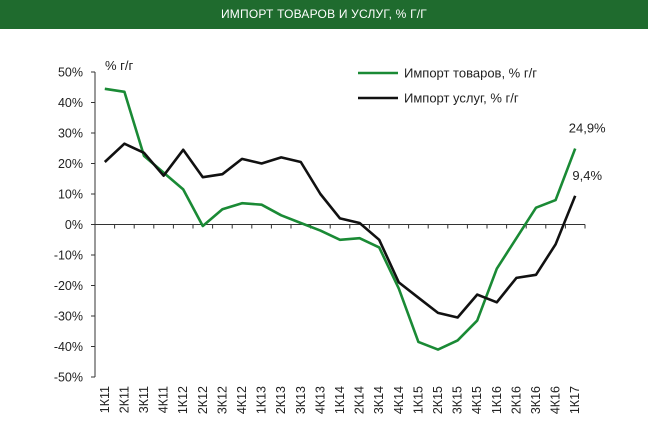  Describe the element at coordinates (70, 195) in the screenshot. I see `y-tick-label: 10%` at that location.